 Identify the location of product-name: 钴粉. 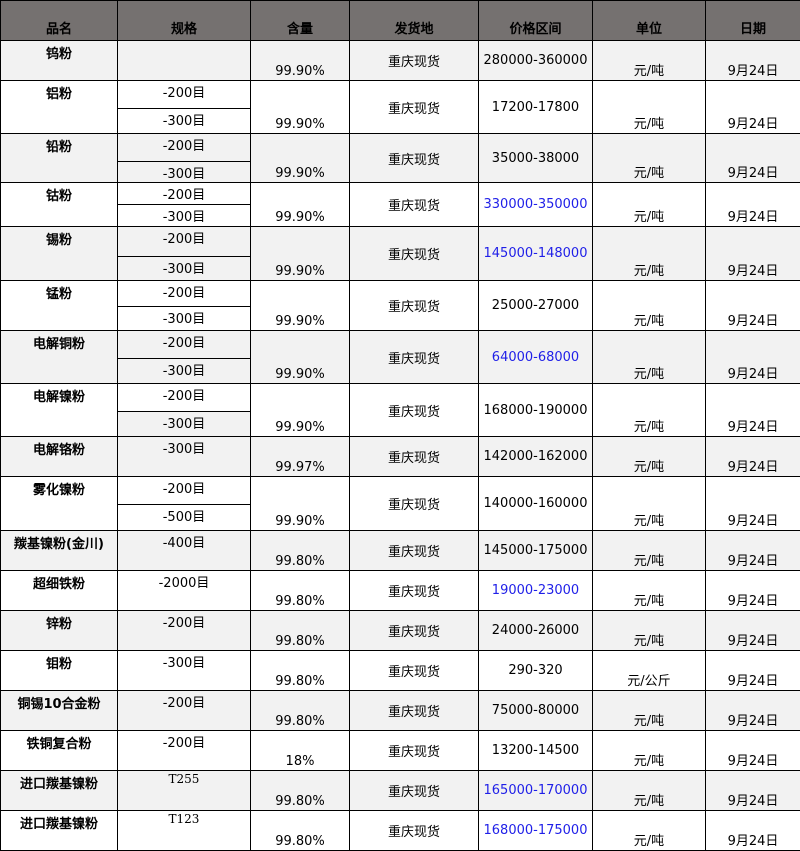
(59, 205).